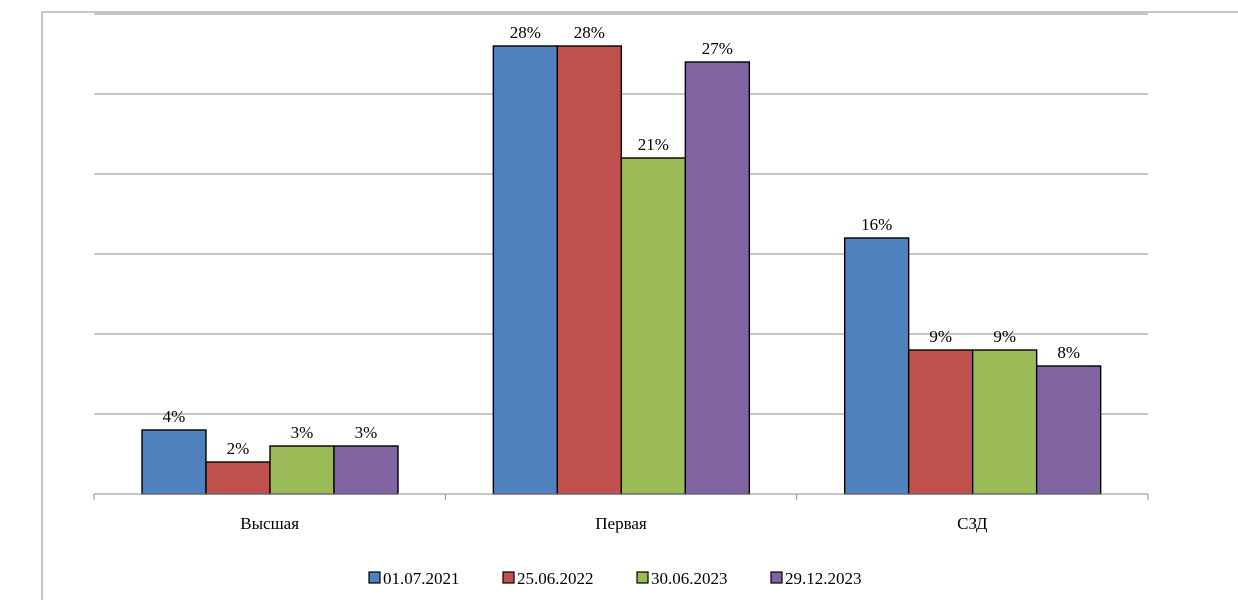  I want to click on data-label: 16%, so click(876, 224).